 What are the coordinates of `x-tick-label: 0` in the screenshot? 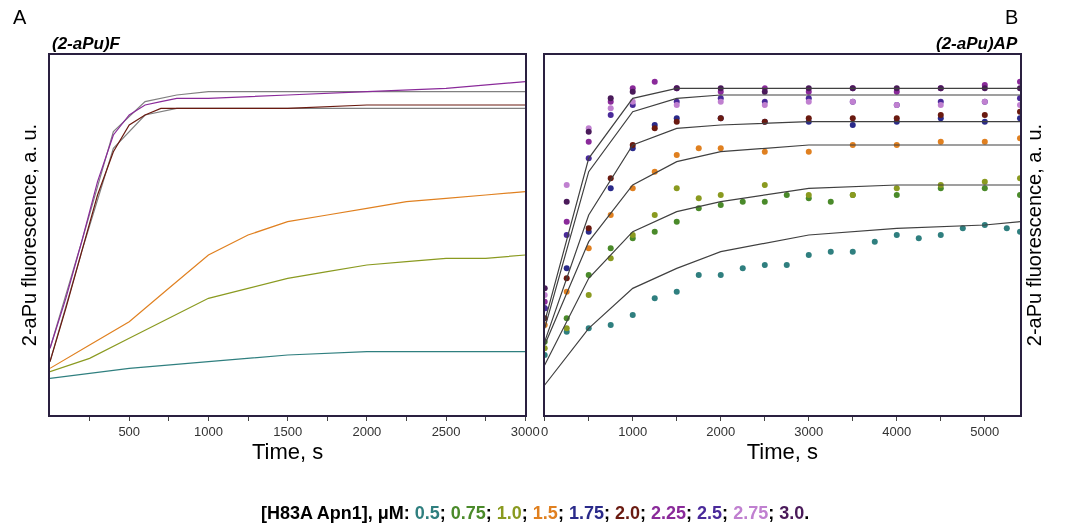 It's located at (545, 432).